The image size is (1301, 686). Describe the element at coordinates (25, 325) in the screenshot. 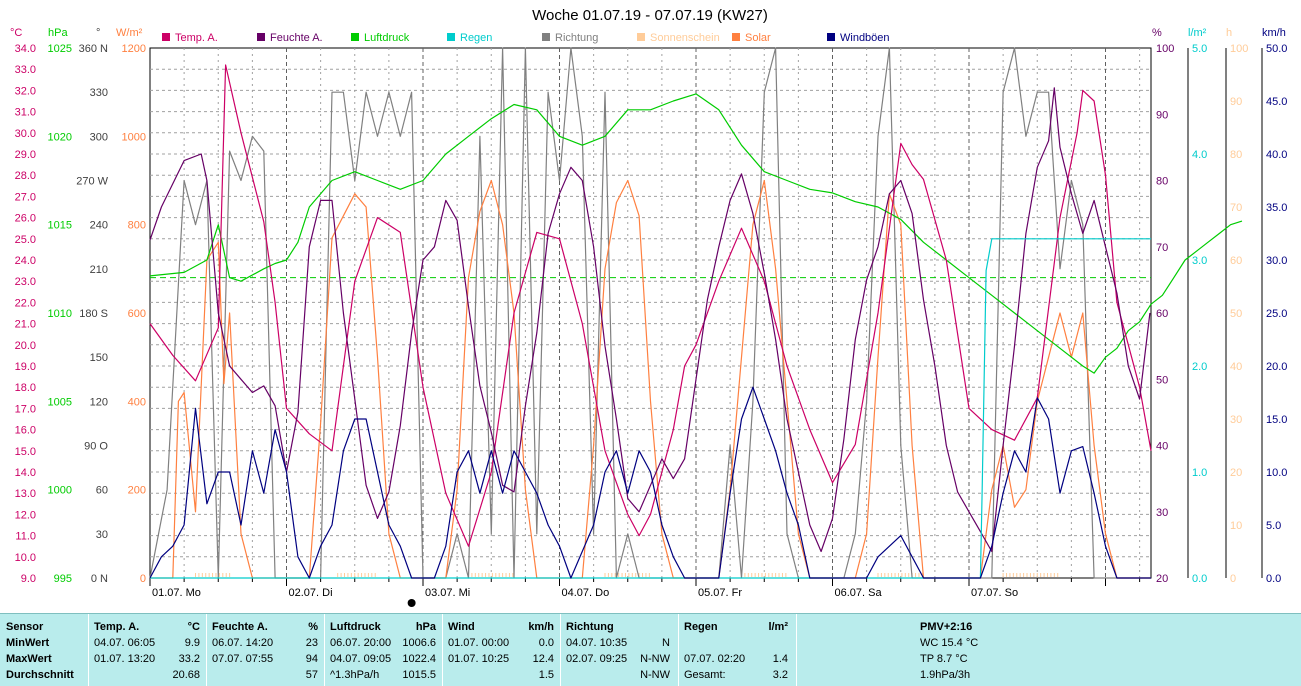

I see `axis-tick-label-temp: 21.0` at that location.